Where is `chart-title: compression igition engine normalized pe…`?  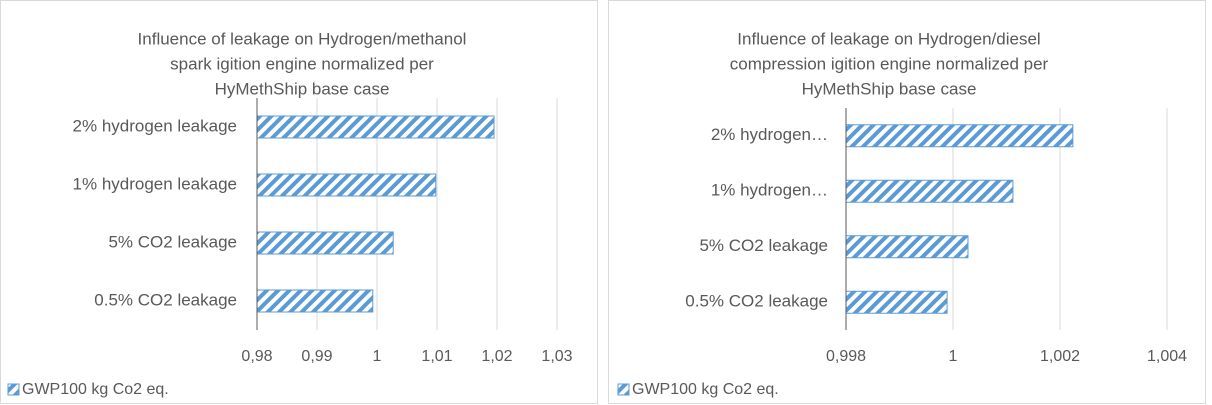 chart-title: compression igition engine normalized pe… is located at coordinates (889, 63).